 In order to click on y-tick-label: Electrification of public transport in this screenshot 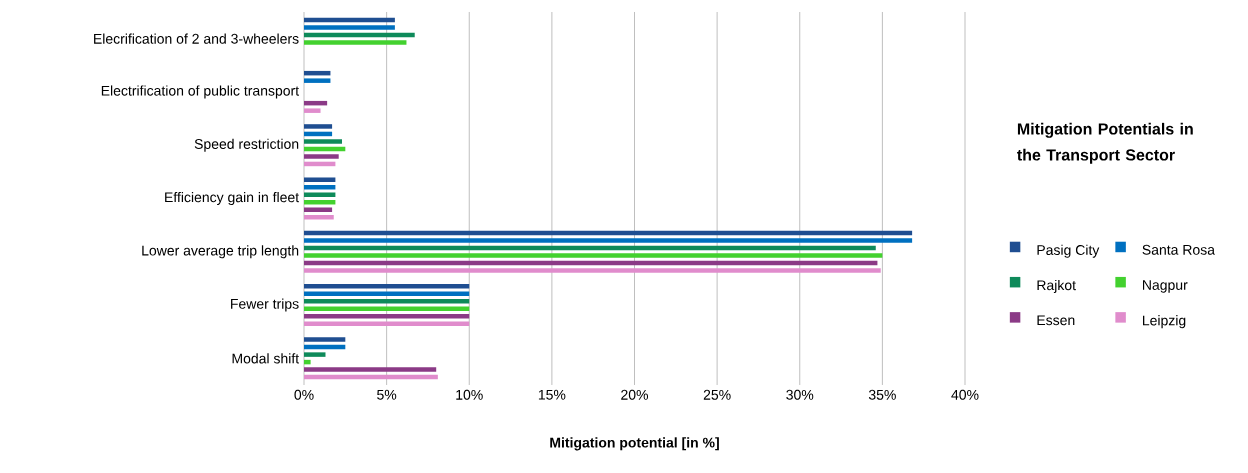, I will do `click(200, 92)`.